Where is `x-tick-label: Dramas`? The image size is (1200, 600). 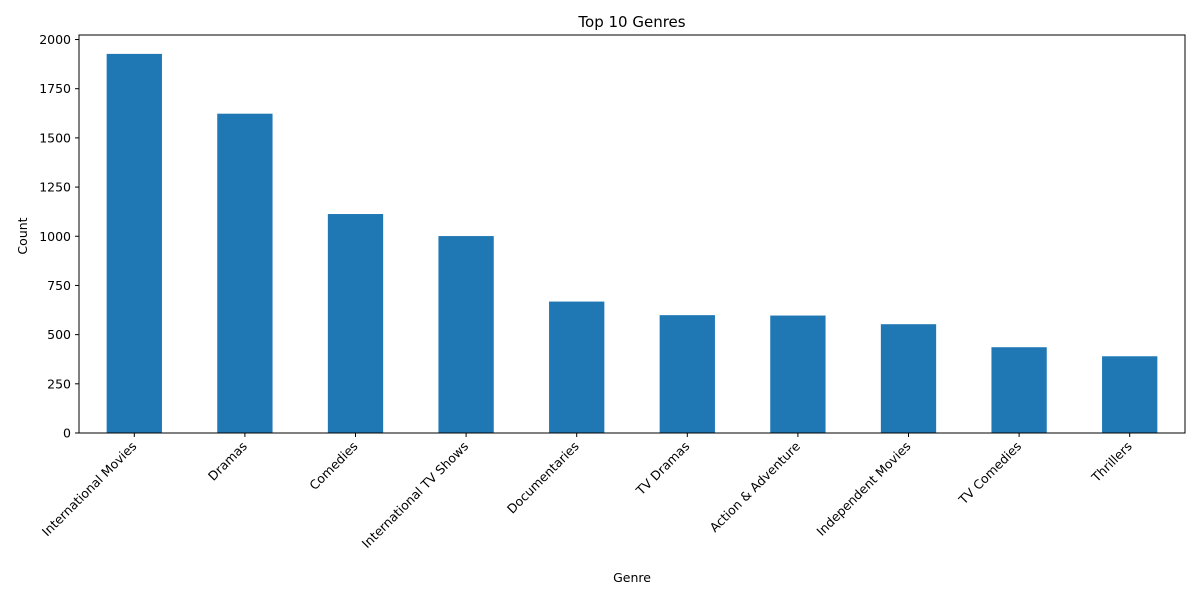
x-tick-label: Dramas is located at coordinates (227, 461).